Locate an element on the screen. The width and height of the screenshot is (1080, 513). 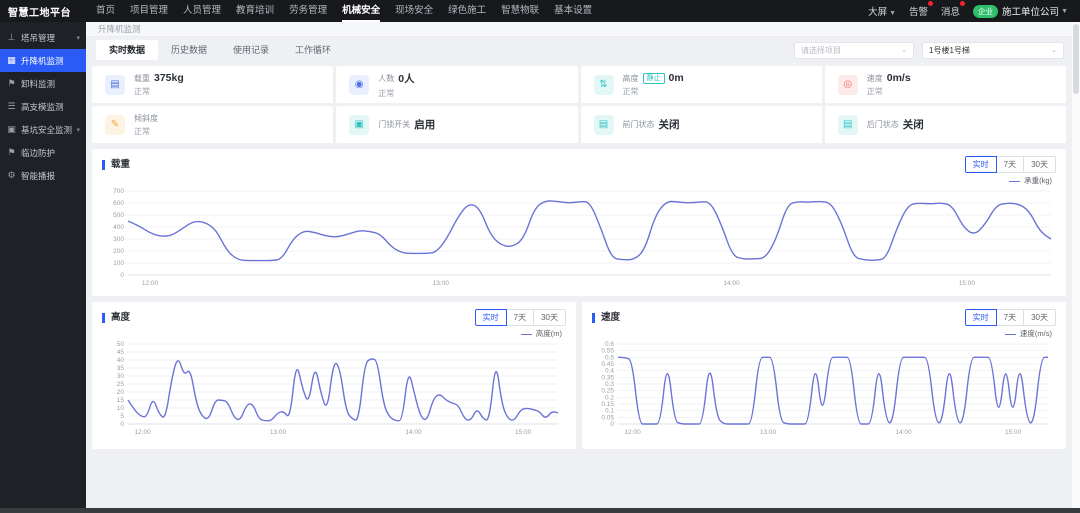
chevron-down-icon: ▾ is located at coordinates (78, 130).